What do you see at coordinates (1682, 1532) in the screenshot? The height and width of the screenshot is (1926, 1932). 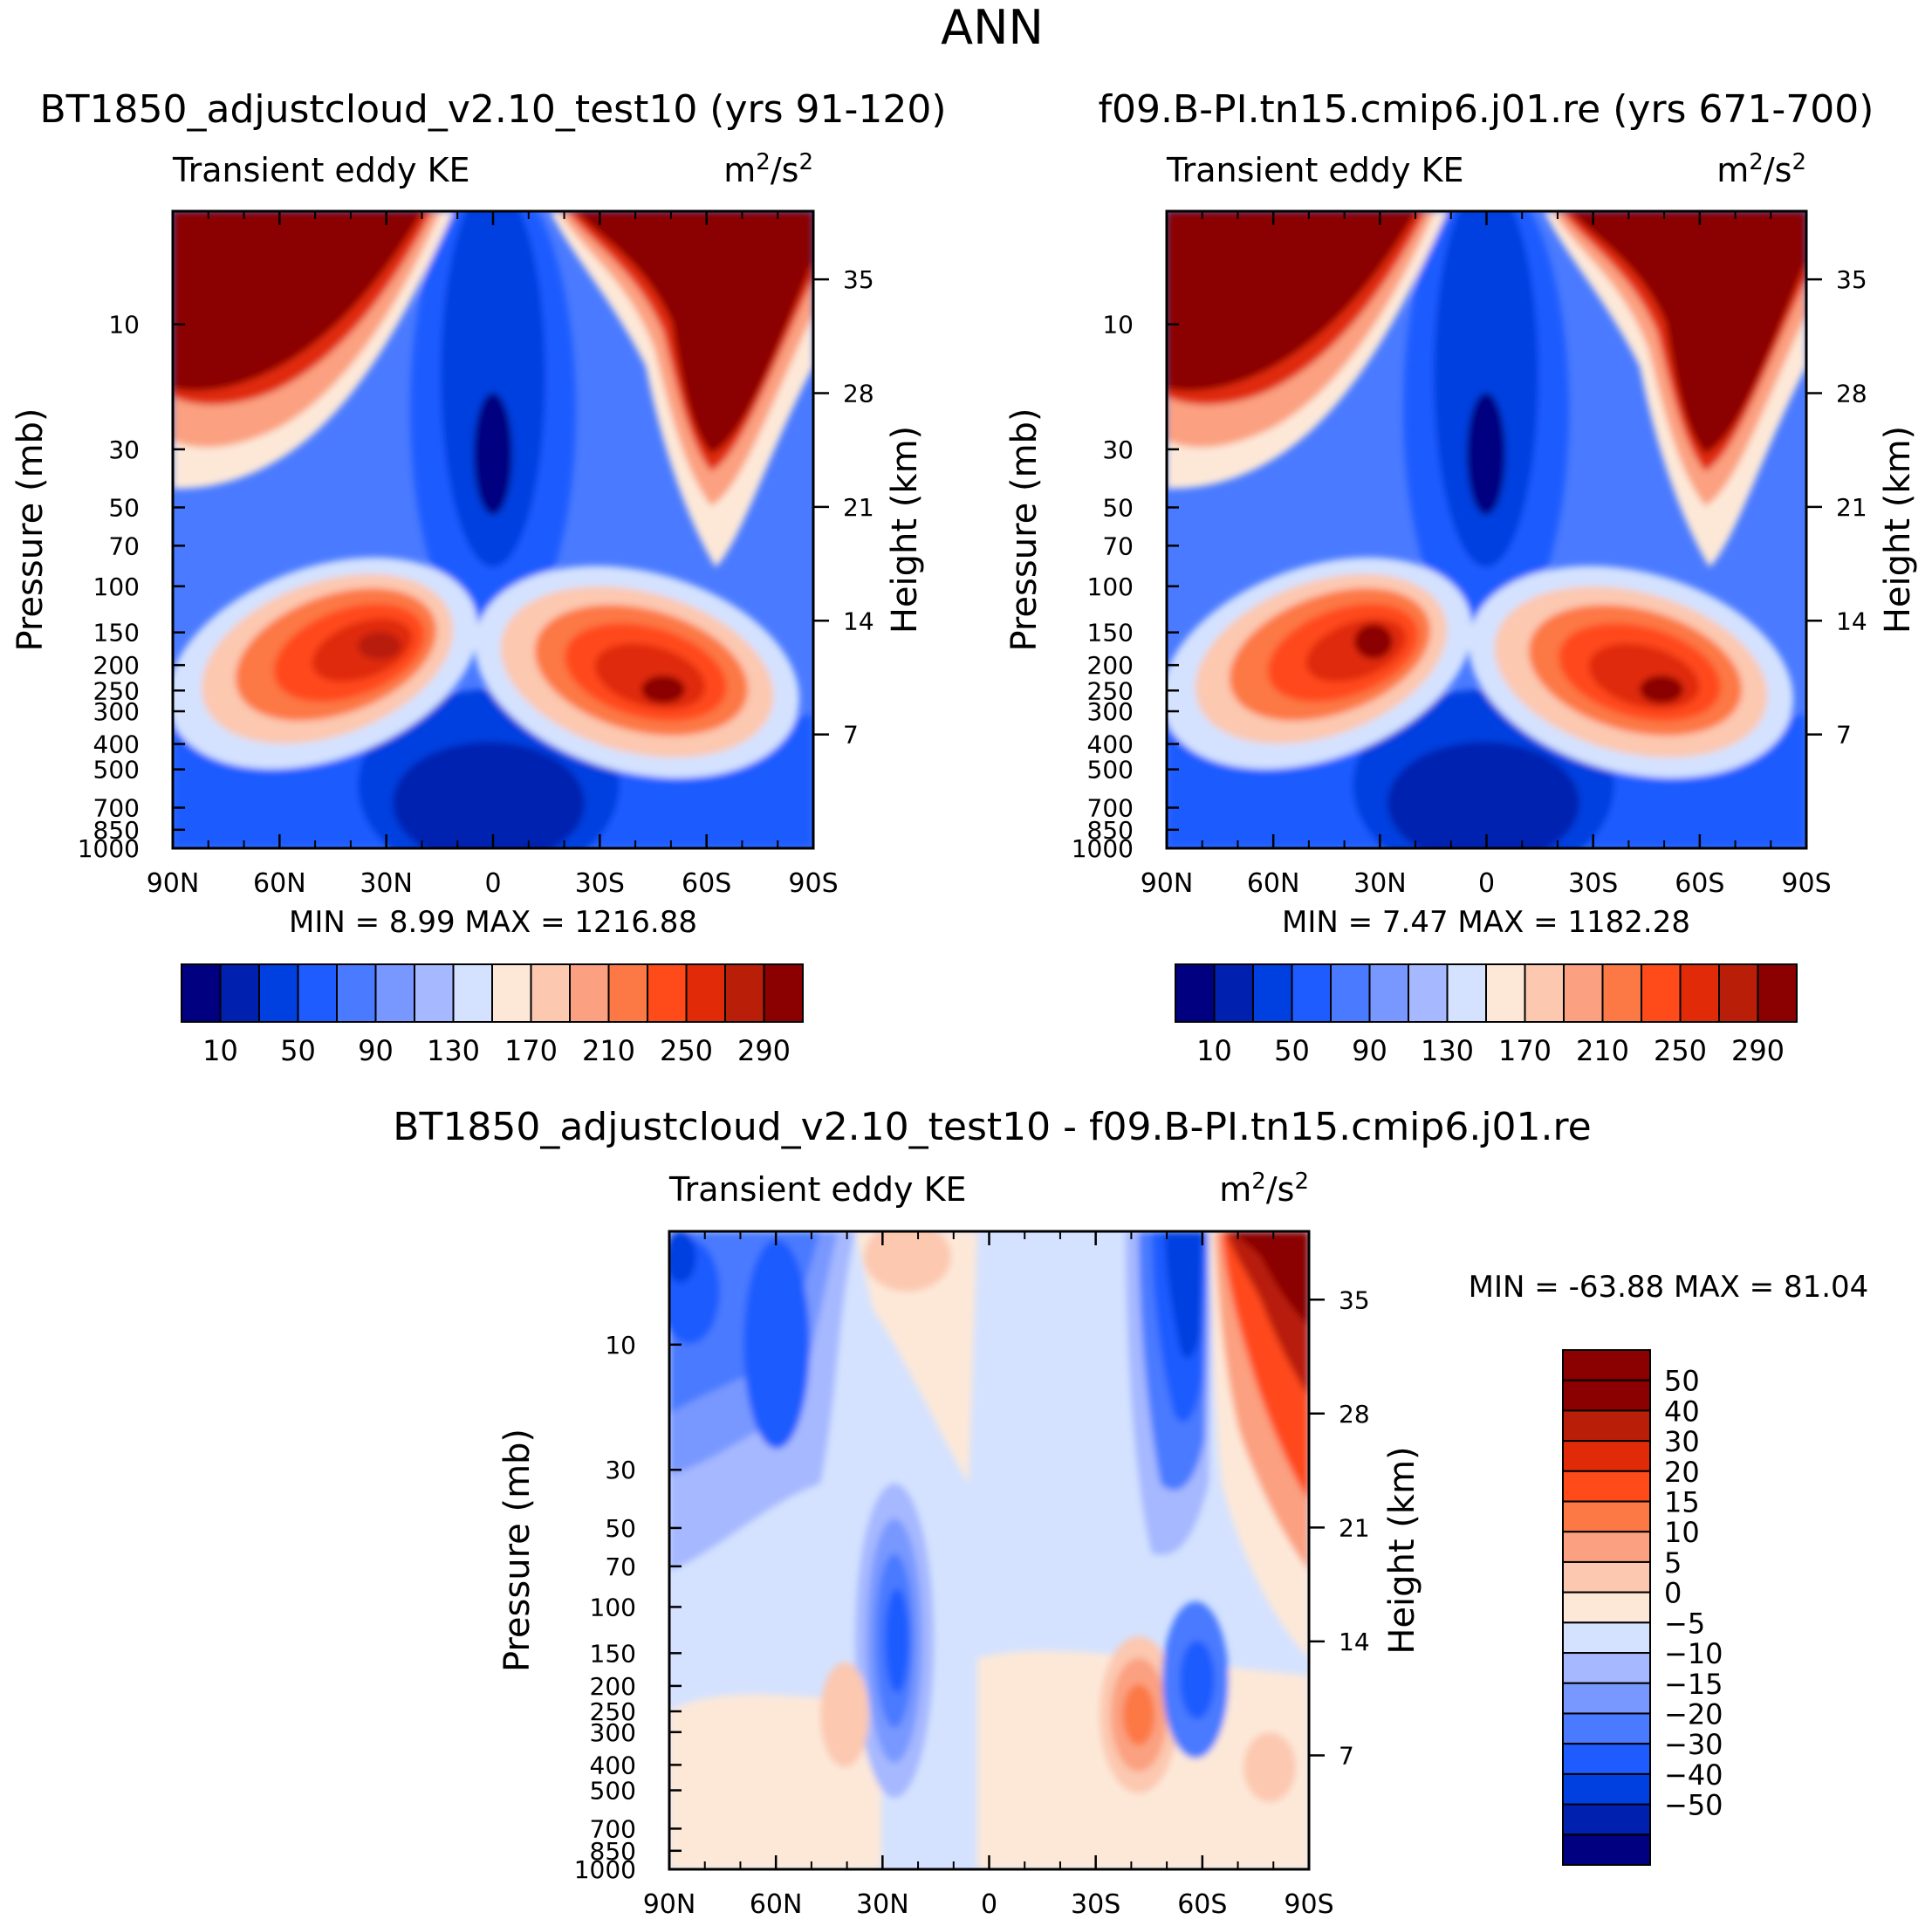 I see `panel-c-colorbar-label: 10` at bounding box center [1682, 1532].